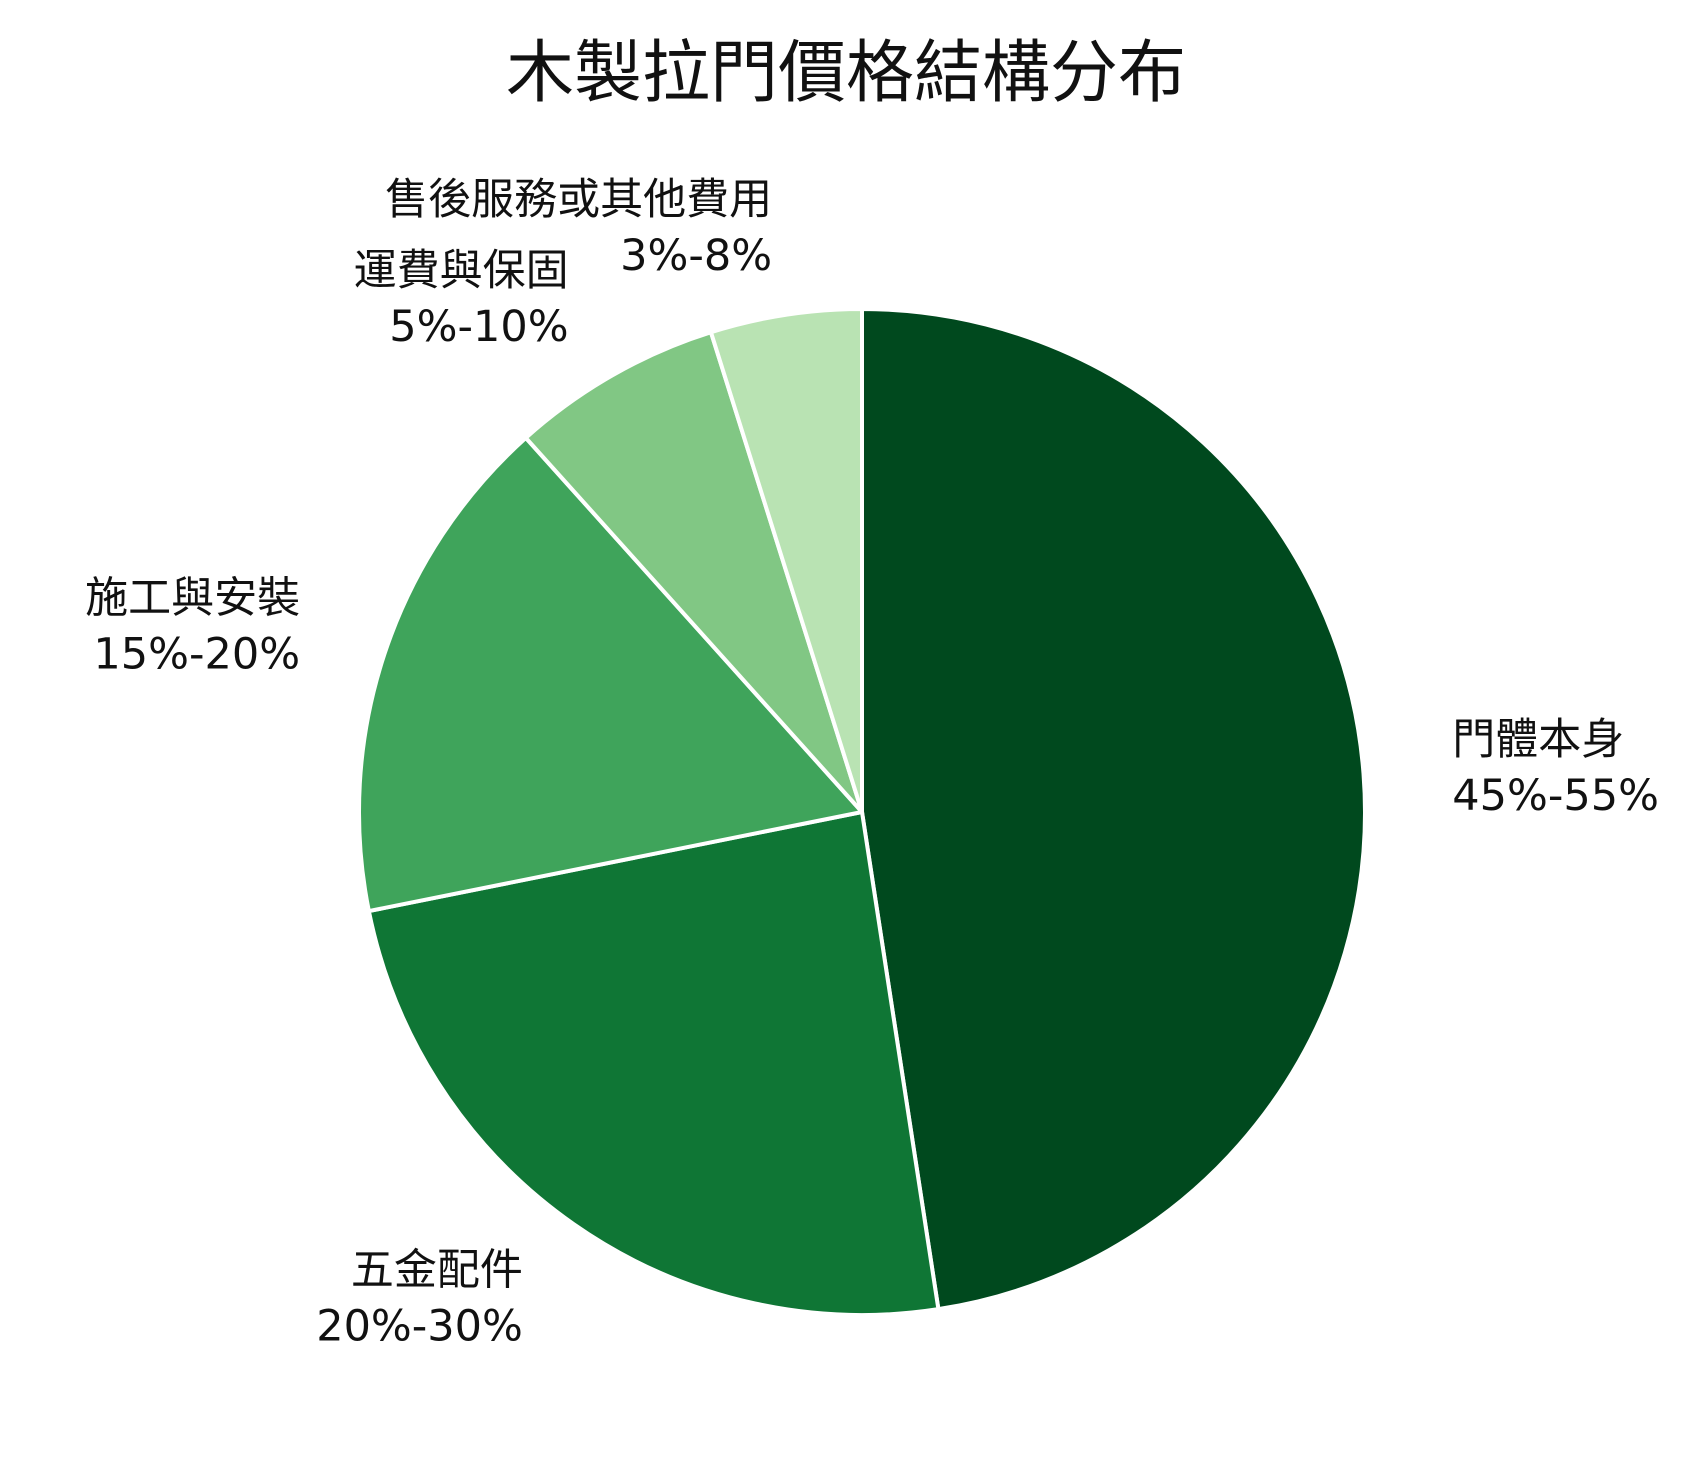  Describe the element at coordinates (437, 1270) in the screenshot. I see `slice-label-name: 五金配件` at that location.